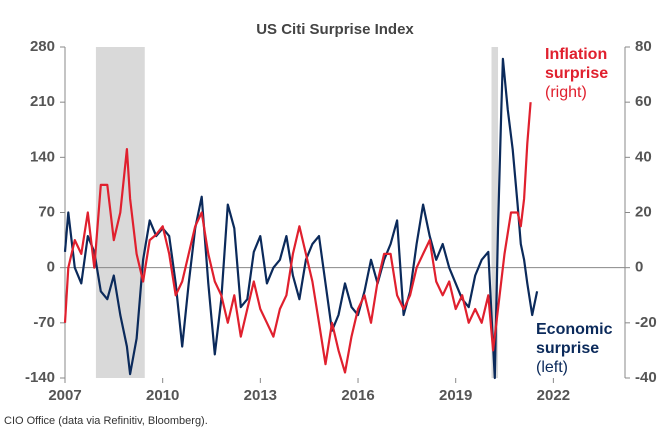 The height and width of the screenshot is (434, 662). Describe the element at coordinates (162, 395) in the screenshot. I see `x-tick-label: 2010` at that location.